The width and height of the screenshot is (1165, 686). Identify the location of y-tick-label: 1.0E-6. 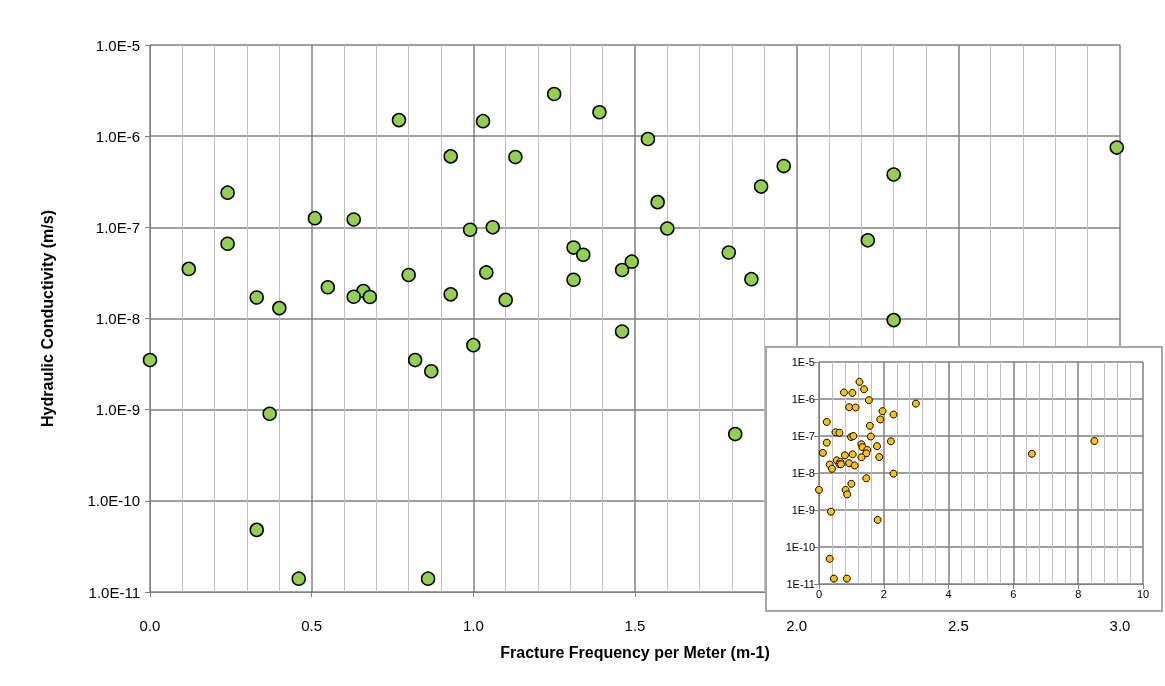
(117, 136).